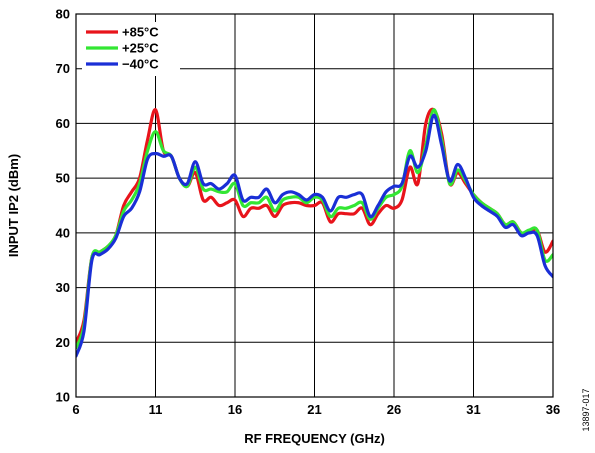  I want to click on y-tick-label: 10, so click(63, 397).